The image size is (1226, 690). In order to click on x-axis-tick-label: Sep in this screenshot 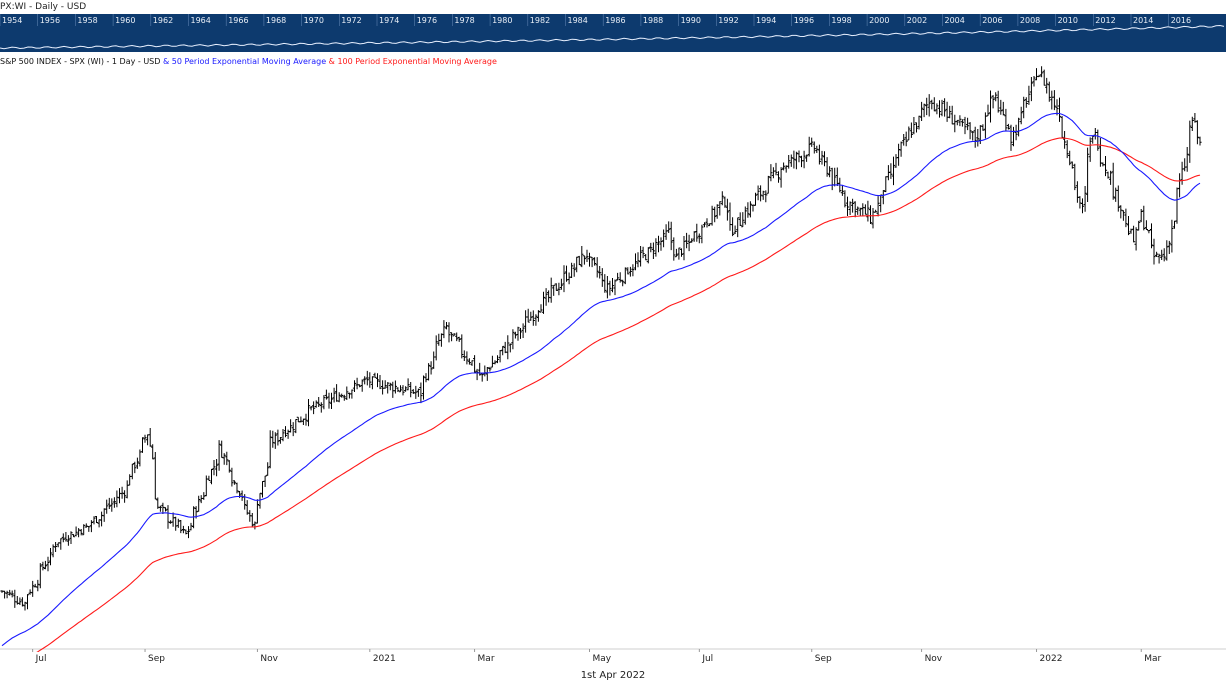, I will do `click(823, 659)`.